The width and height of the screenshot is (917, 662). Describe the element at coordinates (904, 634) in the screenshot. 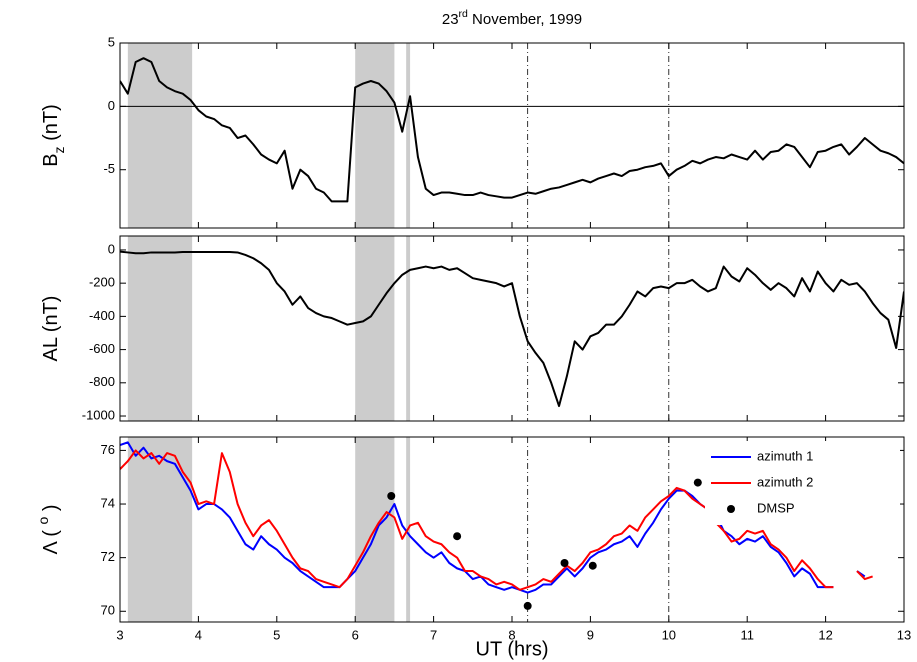

I see `x-tick-label: 13` at that location.